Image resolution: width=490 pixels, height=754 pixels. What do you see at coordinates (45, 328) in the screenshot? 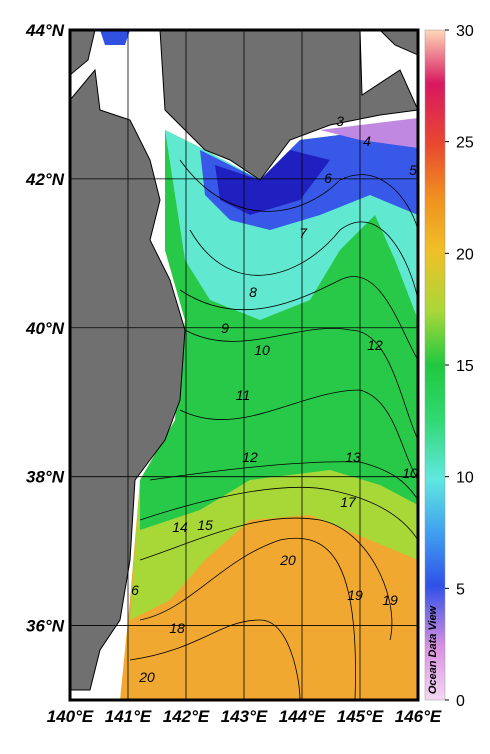
I see `y-tick-label: 40°N` at bounding box center [45, 328].